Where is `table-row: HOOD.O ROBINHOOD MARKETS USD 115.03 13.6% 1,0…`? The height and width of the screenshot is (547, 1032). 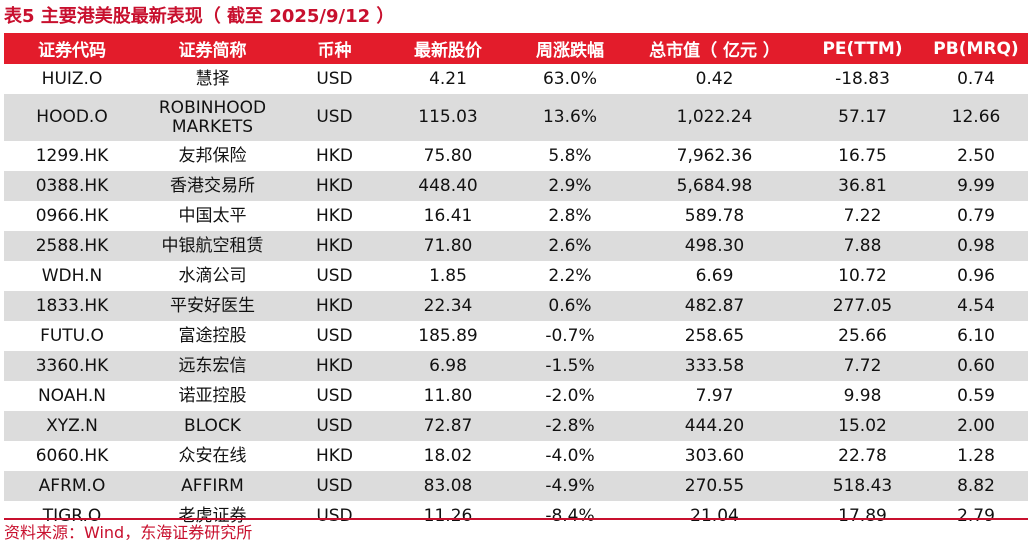
table-row: HOOD.O ROBINHOOD MARKETS USD 115.03 13.6% 1,0… is located at coordinates (516, 117).